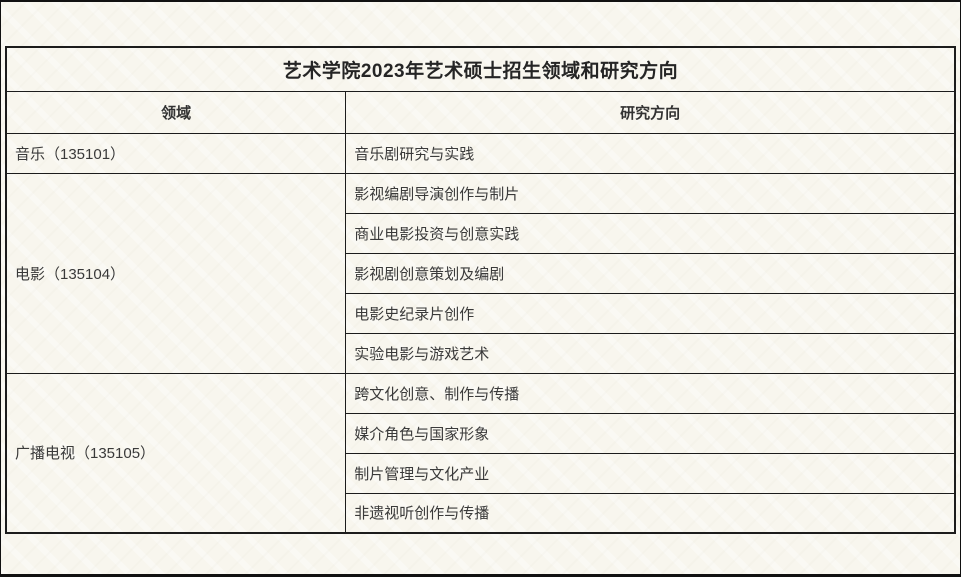  Describe the element at coordinates (650, 153) in the screenshot. I see `direction-cell: 音乐剧研究与实践` at that location.